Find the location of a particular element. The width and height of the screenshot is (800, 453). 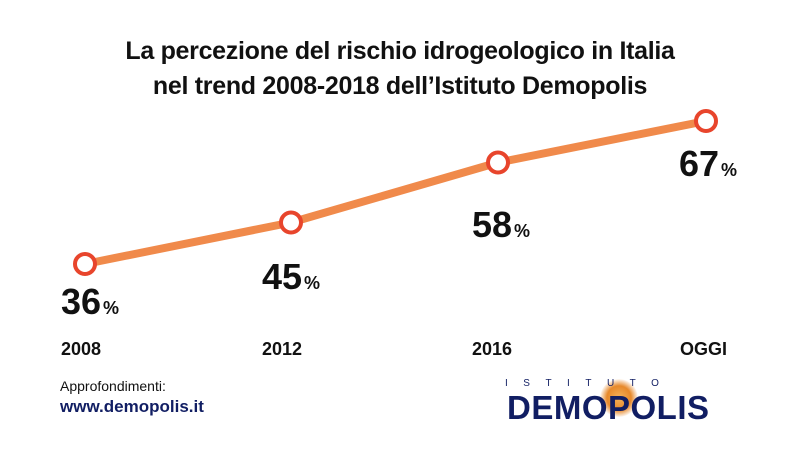

data-point-2012 is located at coordinates (291, 222).